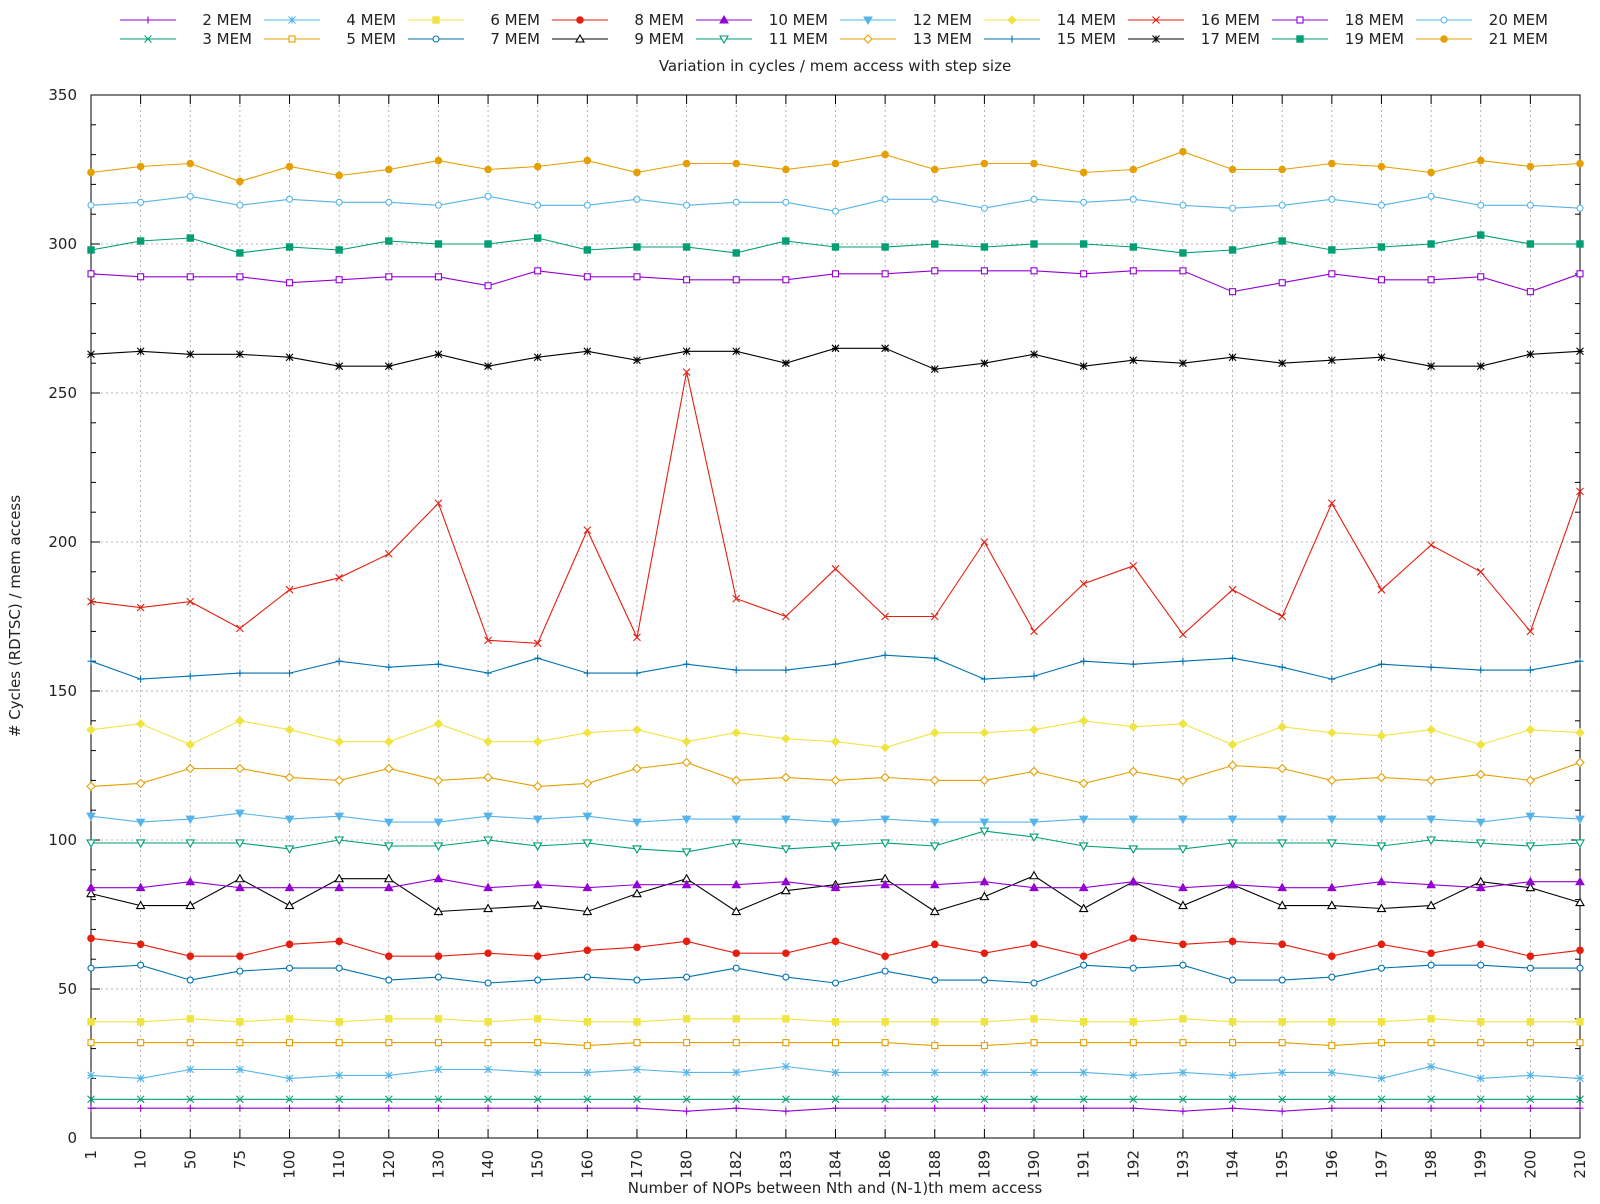 The image size is (1600, 1204). What do you see at coordinates (515, 20) in the screenshot?
I see `legend-label: 6 MEM` at bounding box center [515, 20].